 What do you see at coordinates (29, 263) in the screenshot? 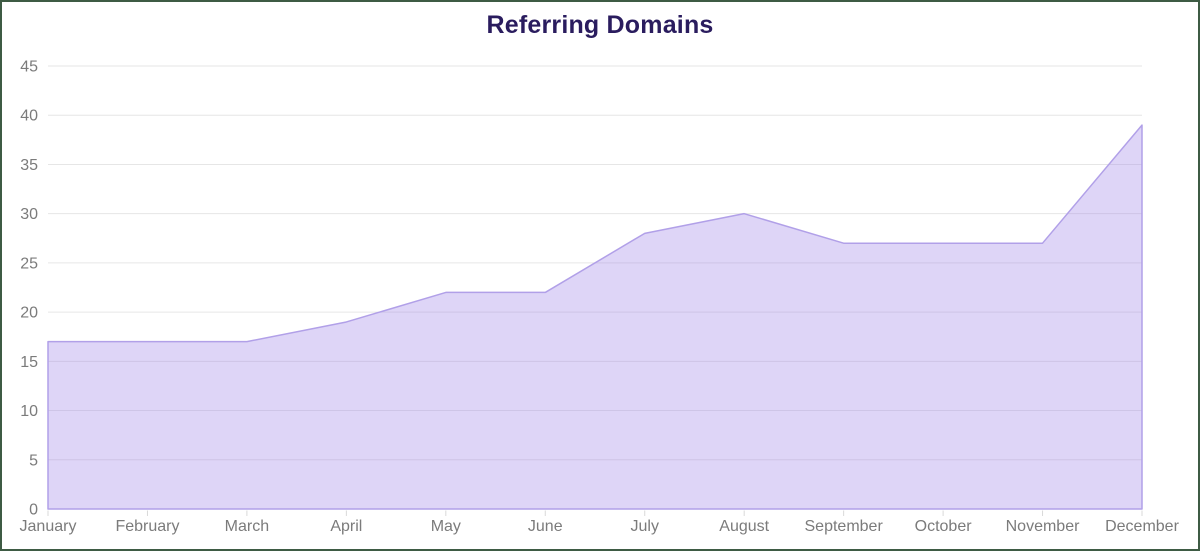
I see `y-tick-label: 25` at bounding box center [29, 263].